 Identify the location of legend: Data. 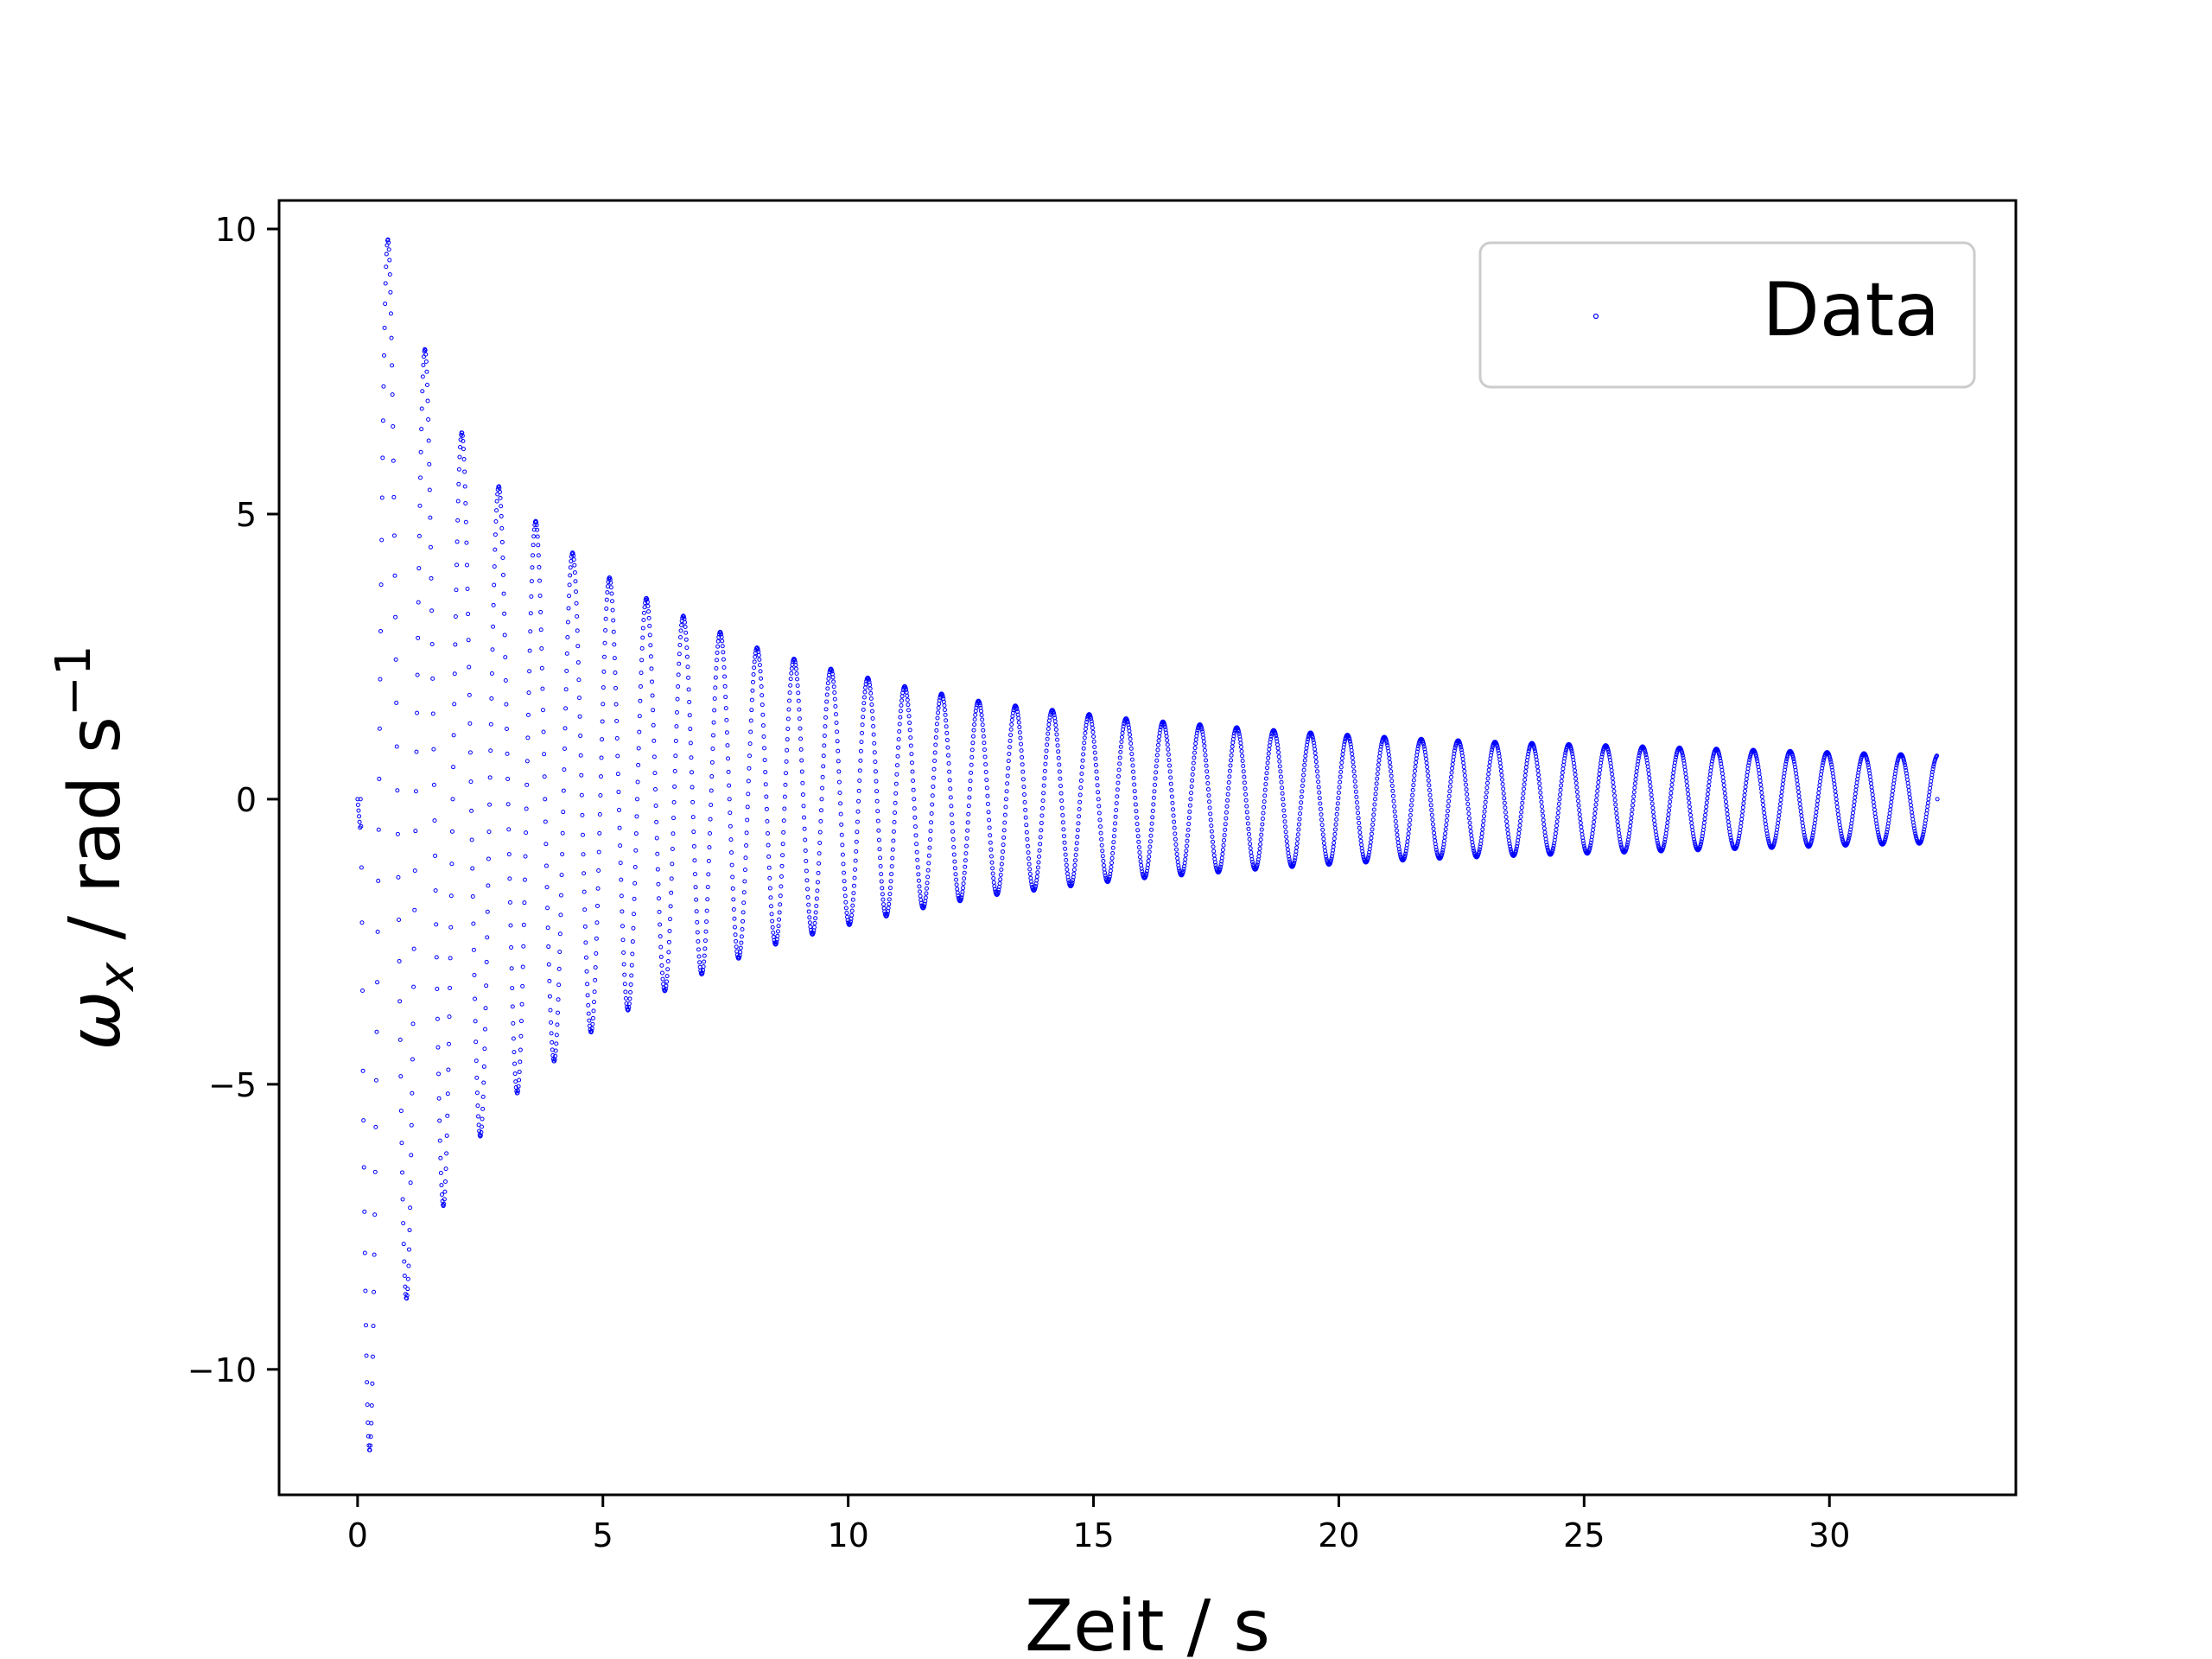
(1727, 315).